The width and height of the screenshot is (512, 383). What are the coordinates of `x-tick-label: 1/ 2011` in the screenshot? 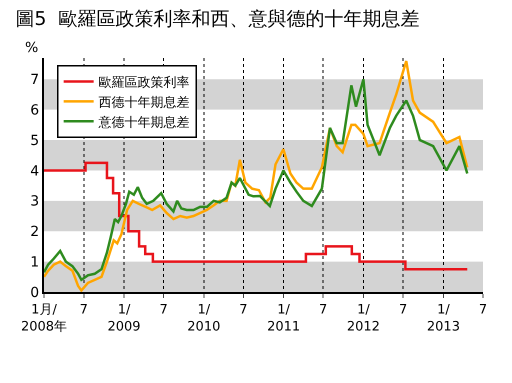 It's located at (283, 318).